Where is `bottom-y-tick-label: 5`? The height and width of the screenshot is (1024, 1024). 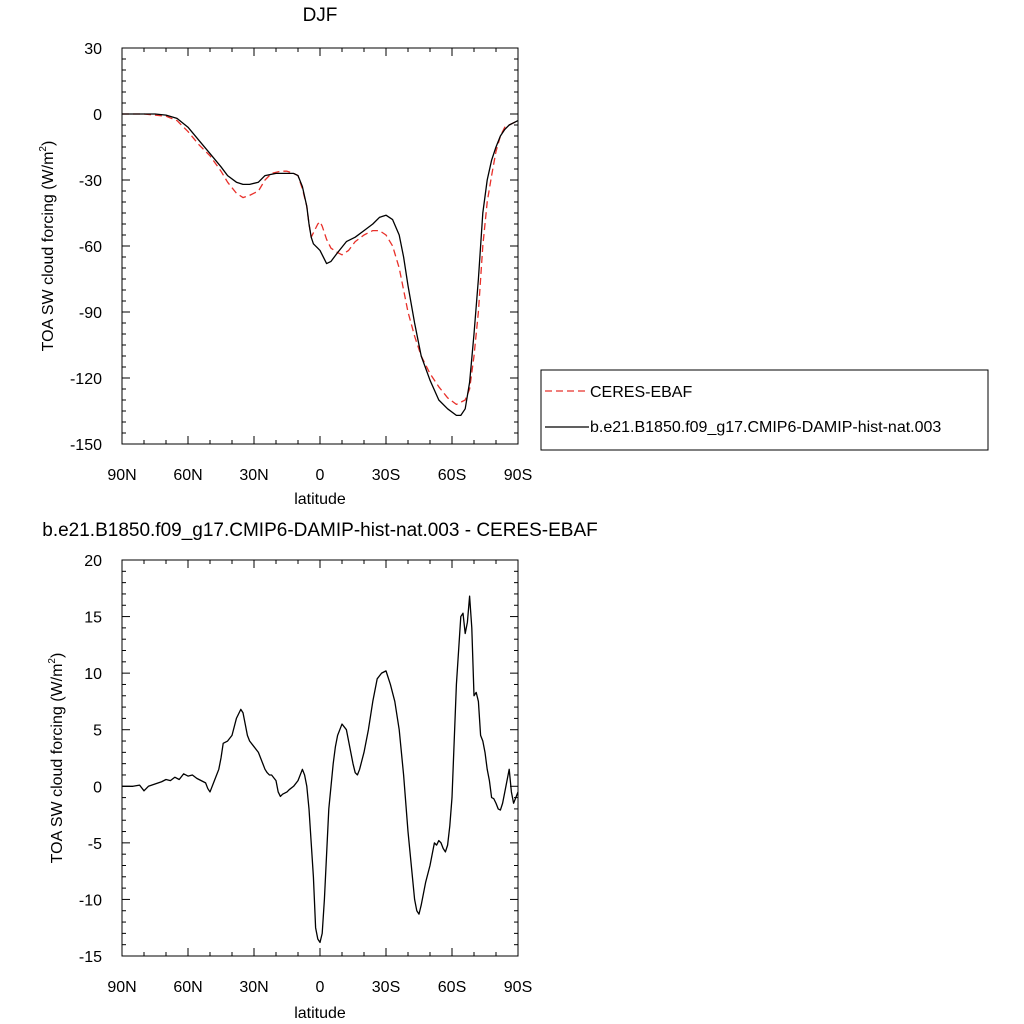
bottom-y-tick-label: 5 is located at coordinates (97, 731).